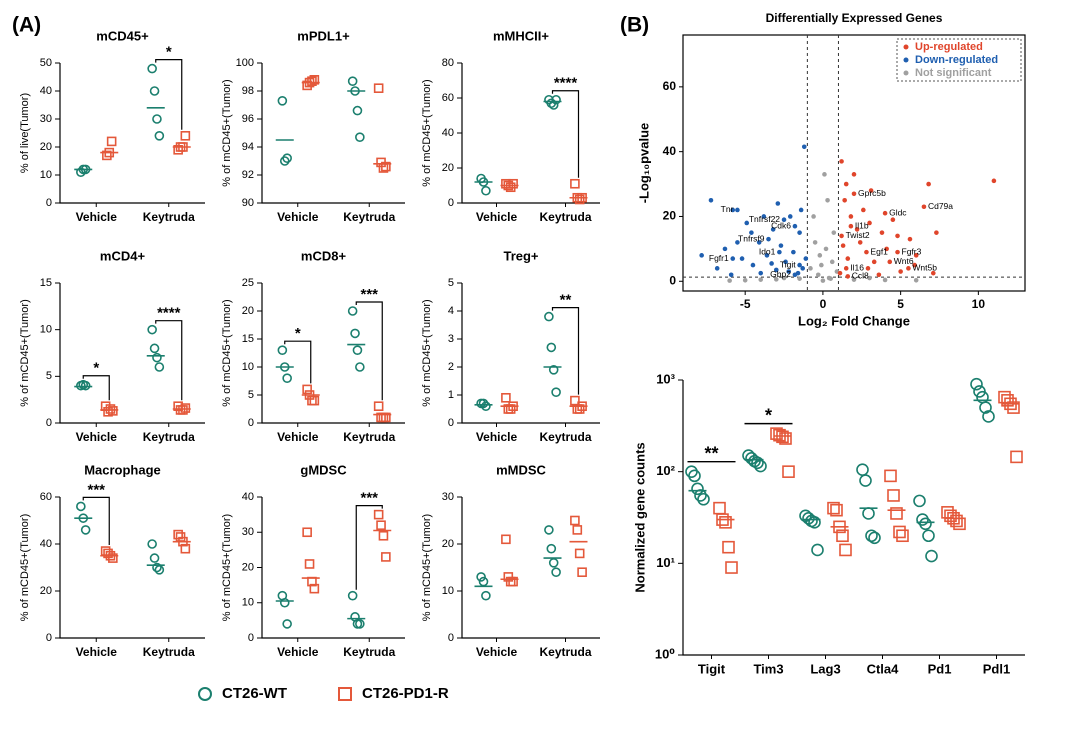  I want to click on x-tick-label: 0, so click(823, 304).